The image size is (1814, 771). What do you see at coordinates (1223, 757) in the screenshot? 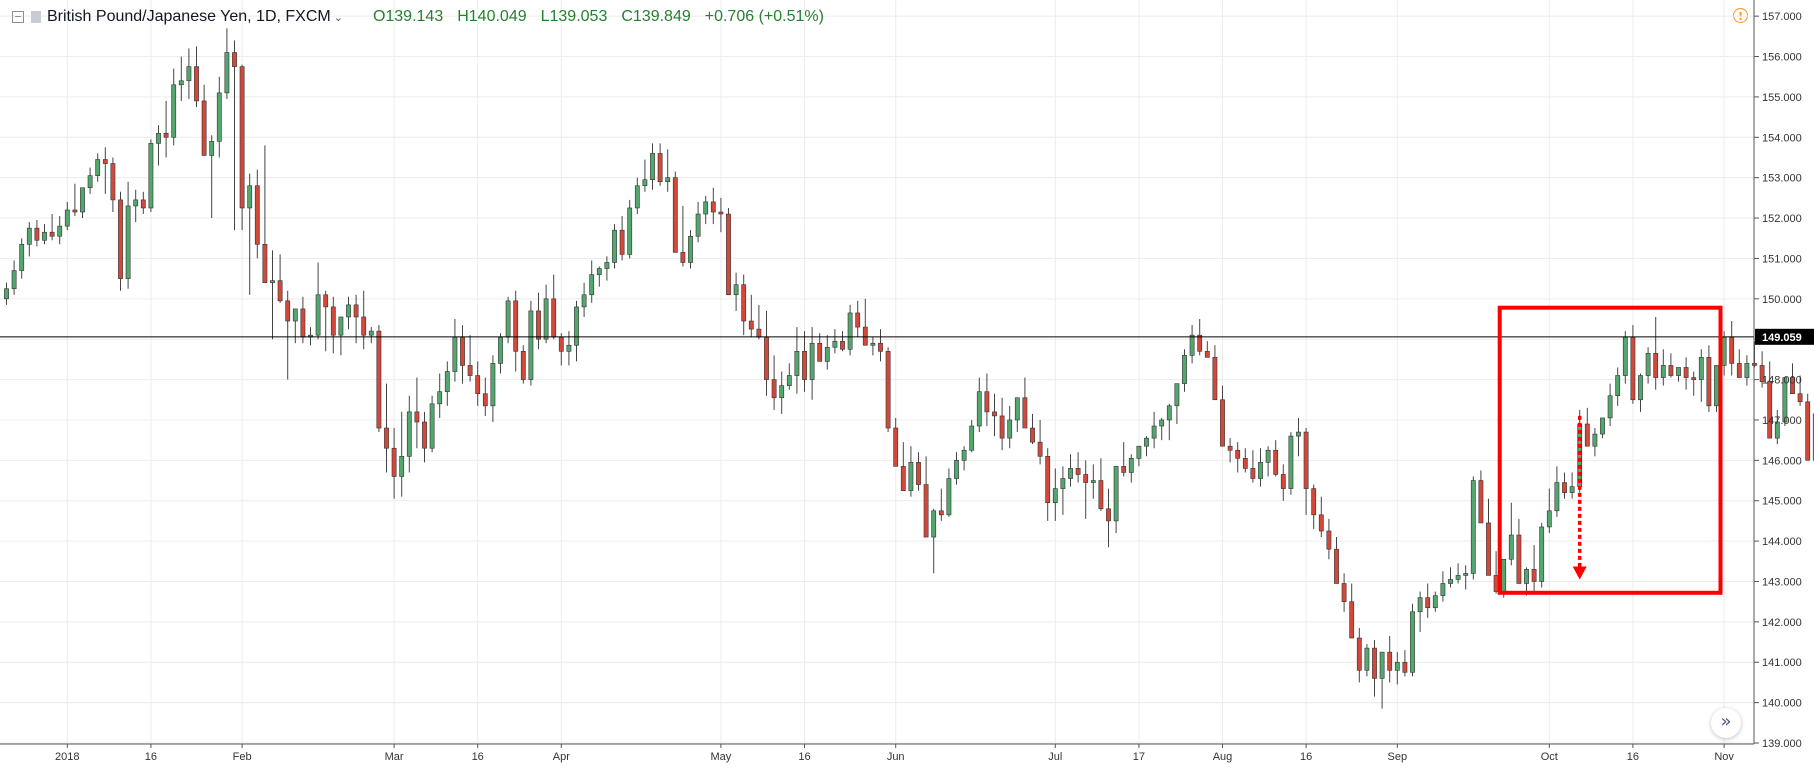
I see `x-tick-label: Aug` at bounding box center [1223, 757].